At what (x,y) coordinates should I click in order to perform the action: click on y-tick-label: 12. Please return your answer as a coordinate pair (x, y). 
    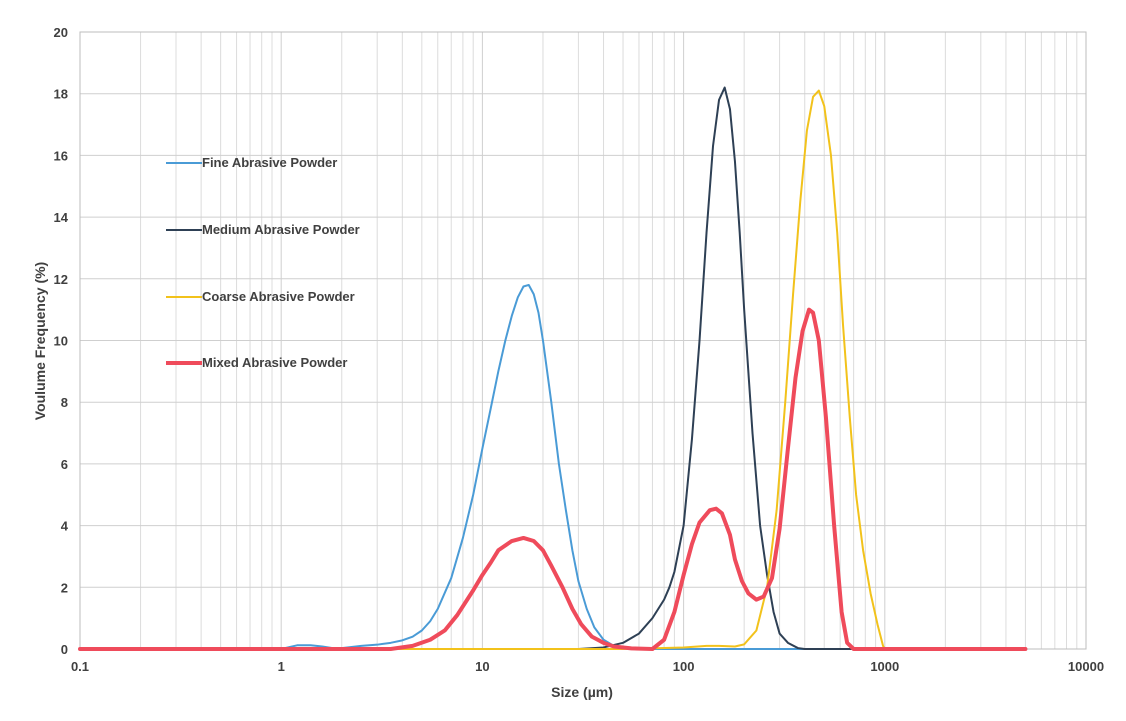
    Looking at the image, I should click on (61, 279).